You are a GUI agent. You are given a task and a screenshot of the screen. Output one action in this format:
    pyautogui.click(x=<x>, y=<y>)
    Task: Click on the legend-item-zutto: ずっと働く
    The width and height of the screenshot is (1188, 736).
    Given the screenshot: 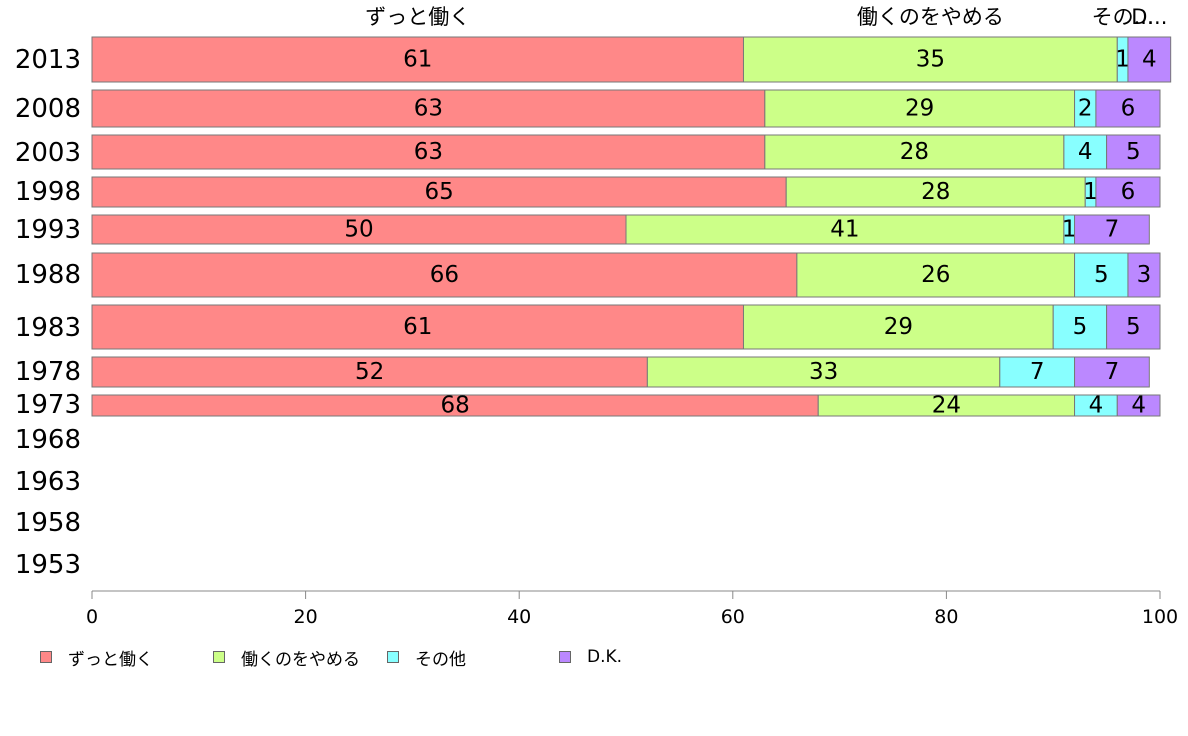 What is the action you would take?
    pyautogui.click(x=96, y=658)
    